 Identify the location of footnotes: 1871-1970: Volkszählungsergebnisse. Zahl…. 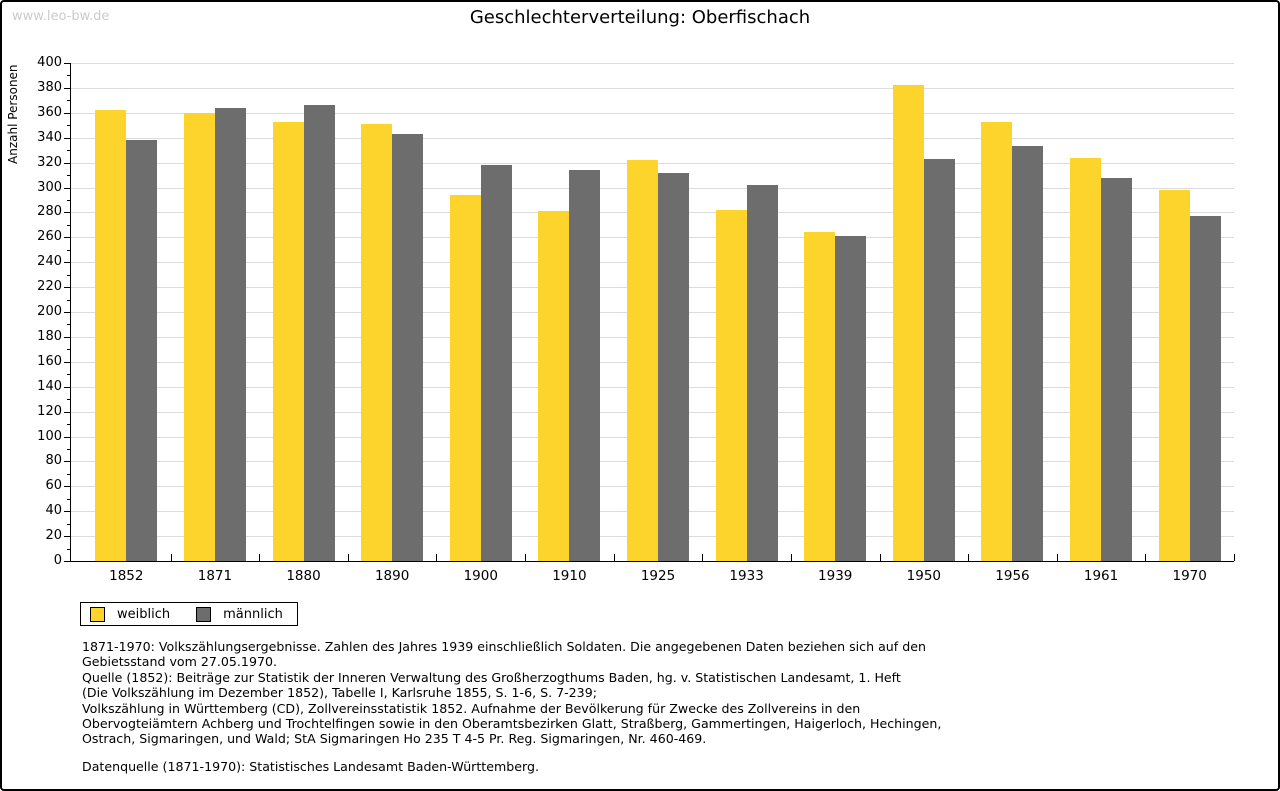
(511, 706).